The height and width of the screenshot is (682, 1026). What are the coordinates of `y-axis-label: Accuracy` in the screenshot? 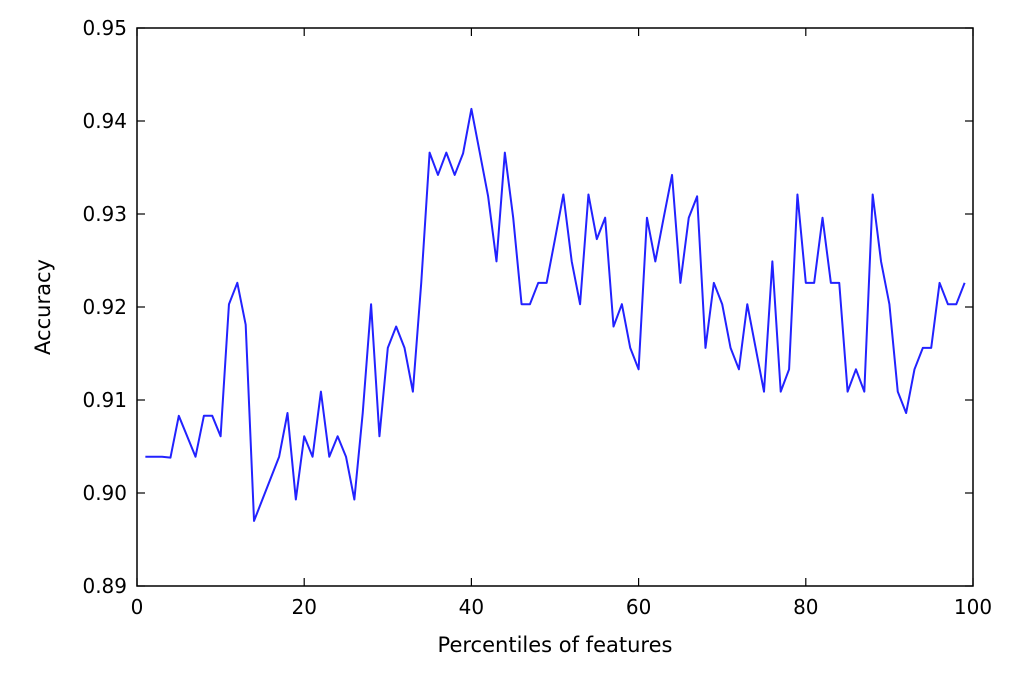 It's located at (43, 307).